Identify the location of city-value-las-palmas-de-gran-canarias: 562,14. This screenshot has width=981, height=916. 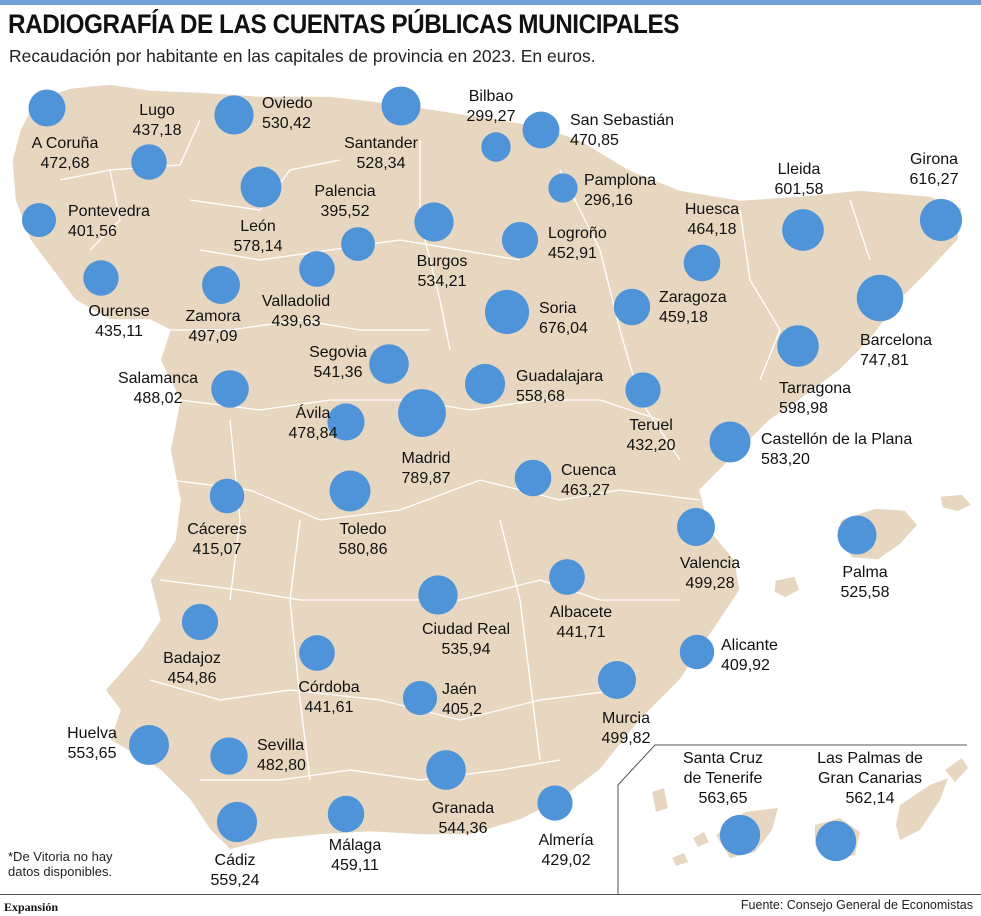
(870, 798).